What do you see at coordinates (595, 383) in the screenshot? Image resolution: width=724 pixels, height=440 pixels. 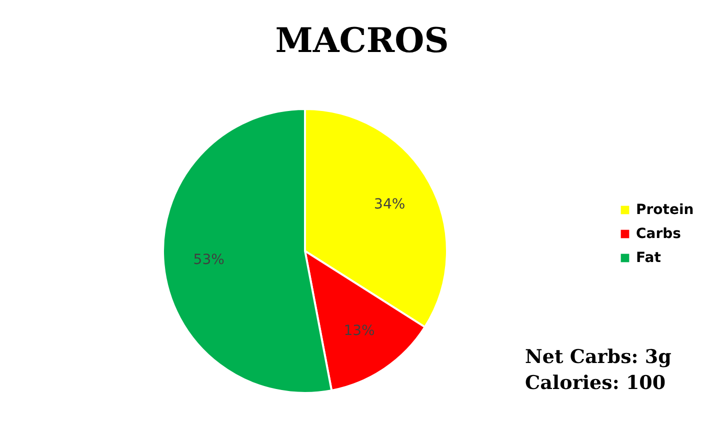 I see `text: Calories: 100` at bounding box center [595, 383].